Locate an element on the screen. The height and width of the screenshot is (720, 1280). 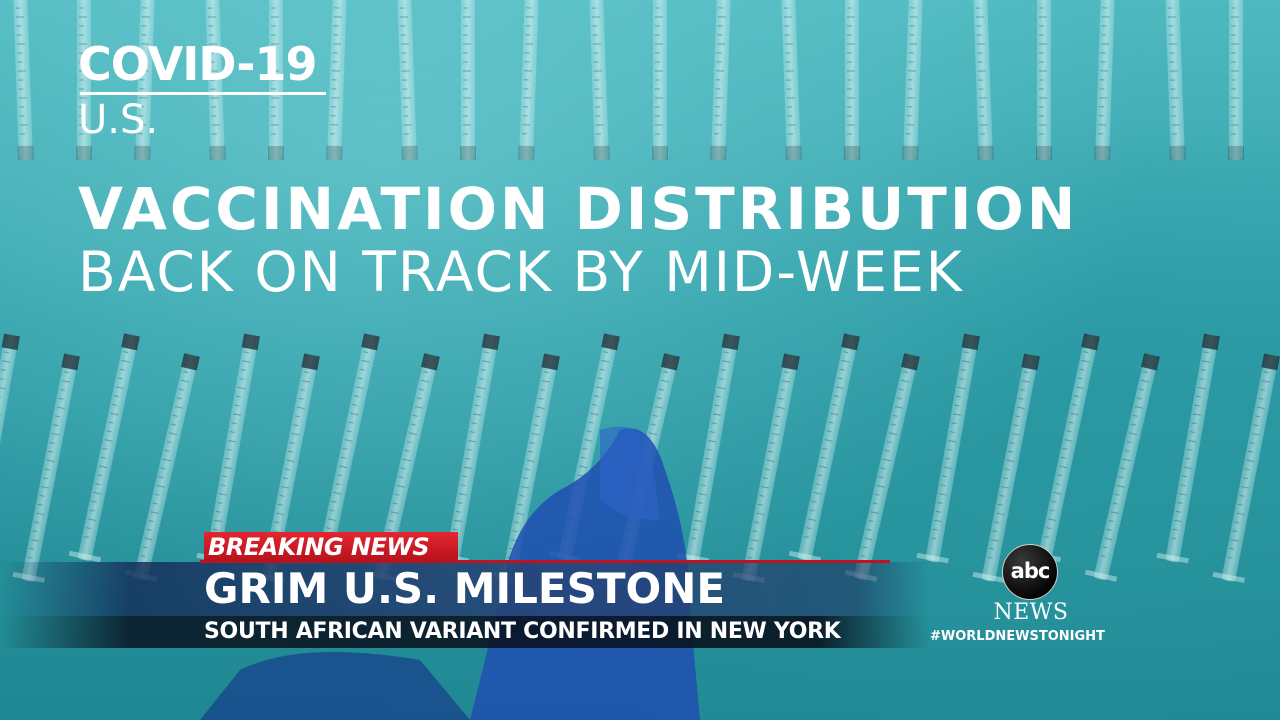
red-accent-line is located at coordinates (545, 561).